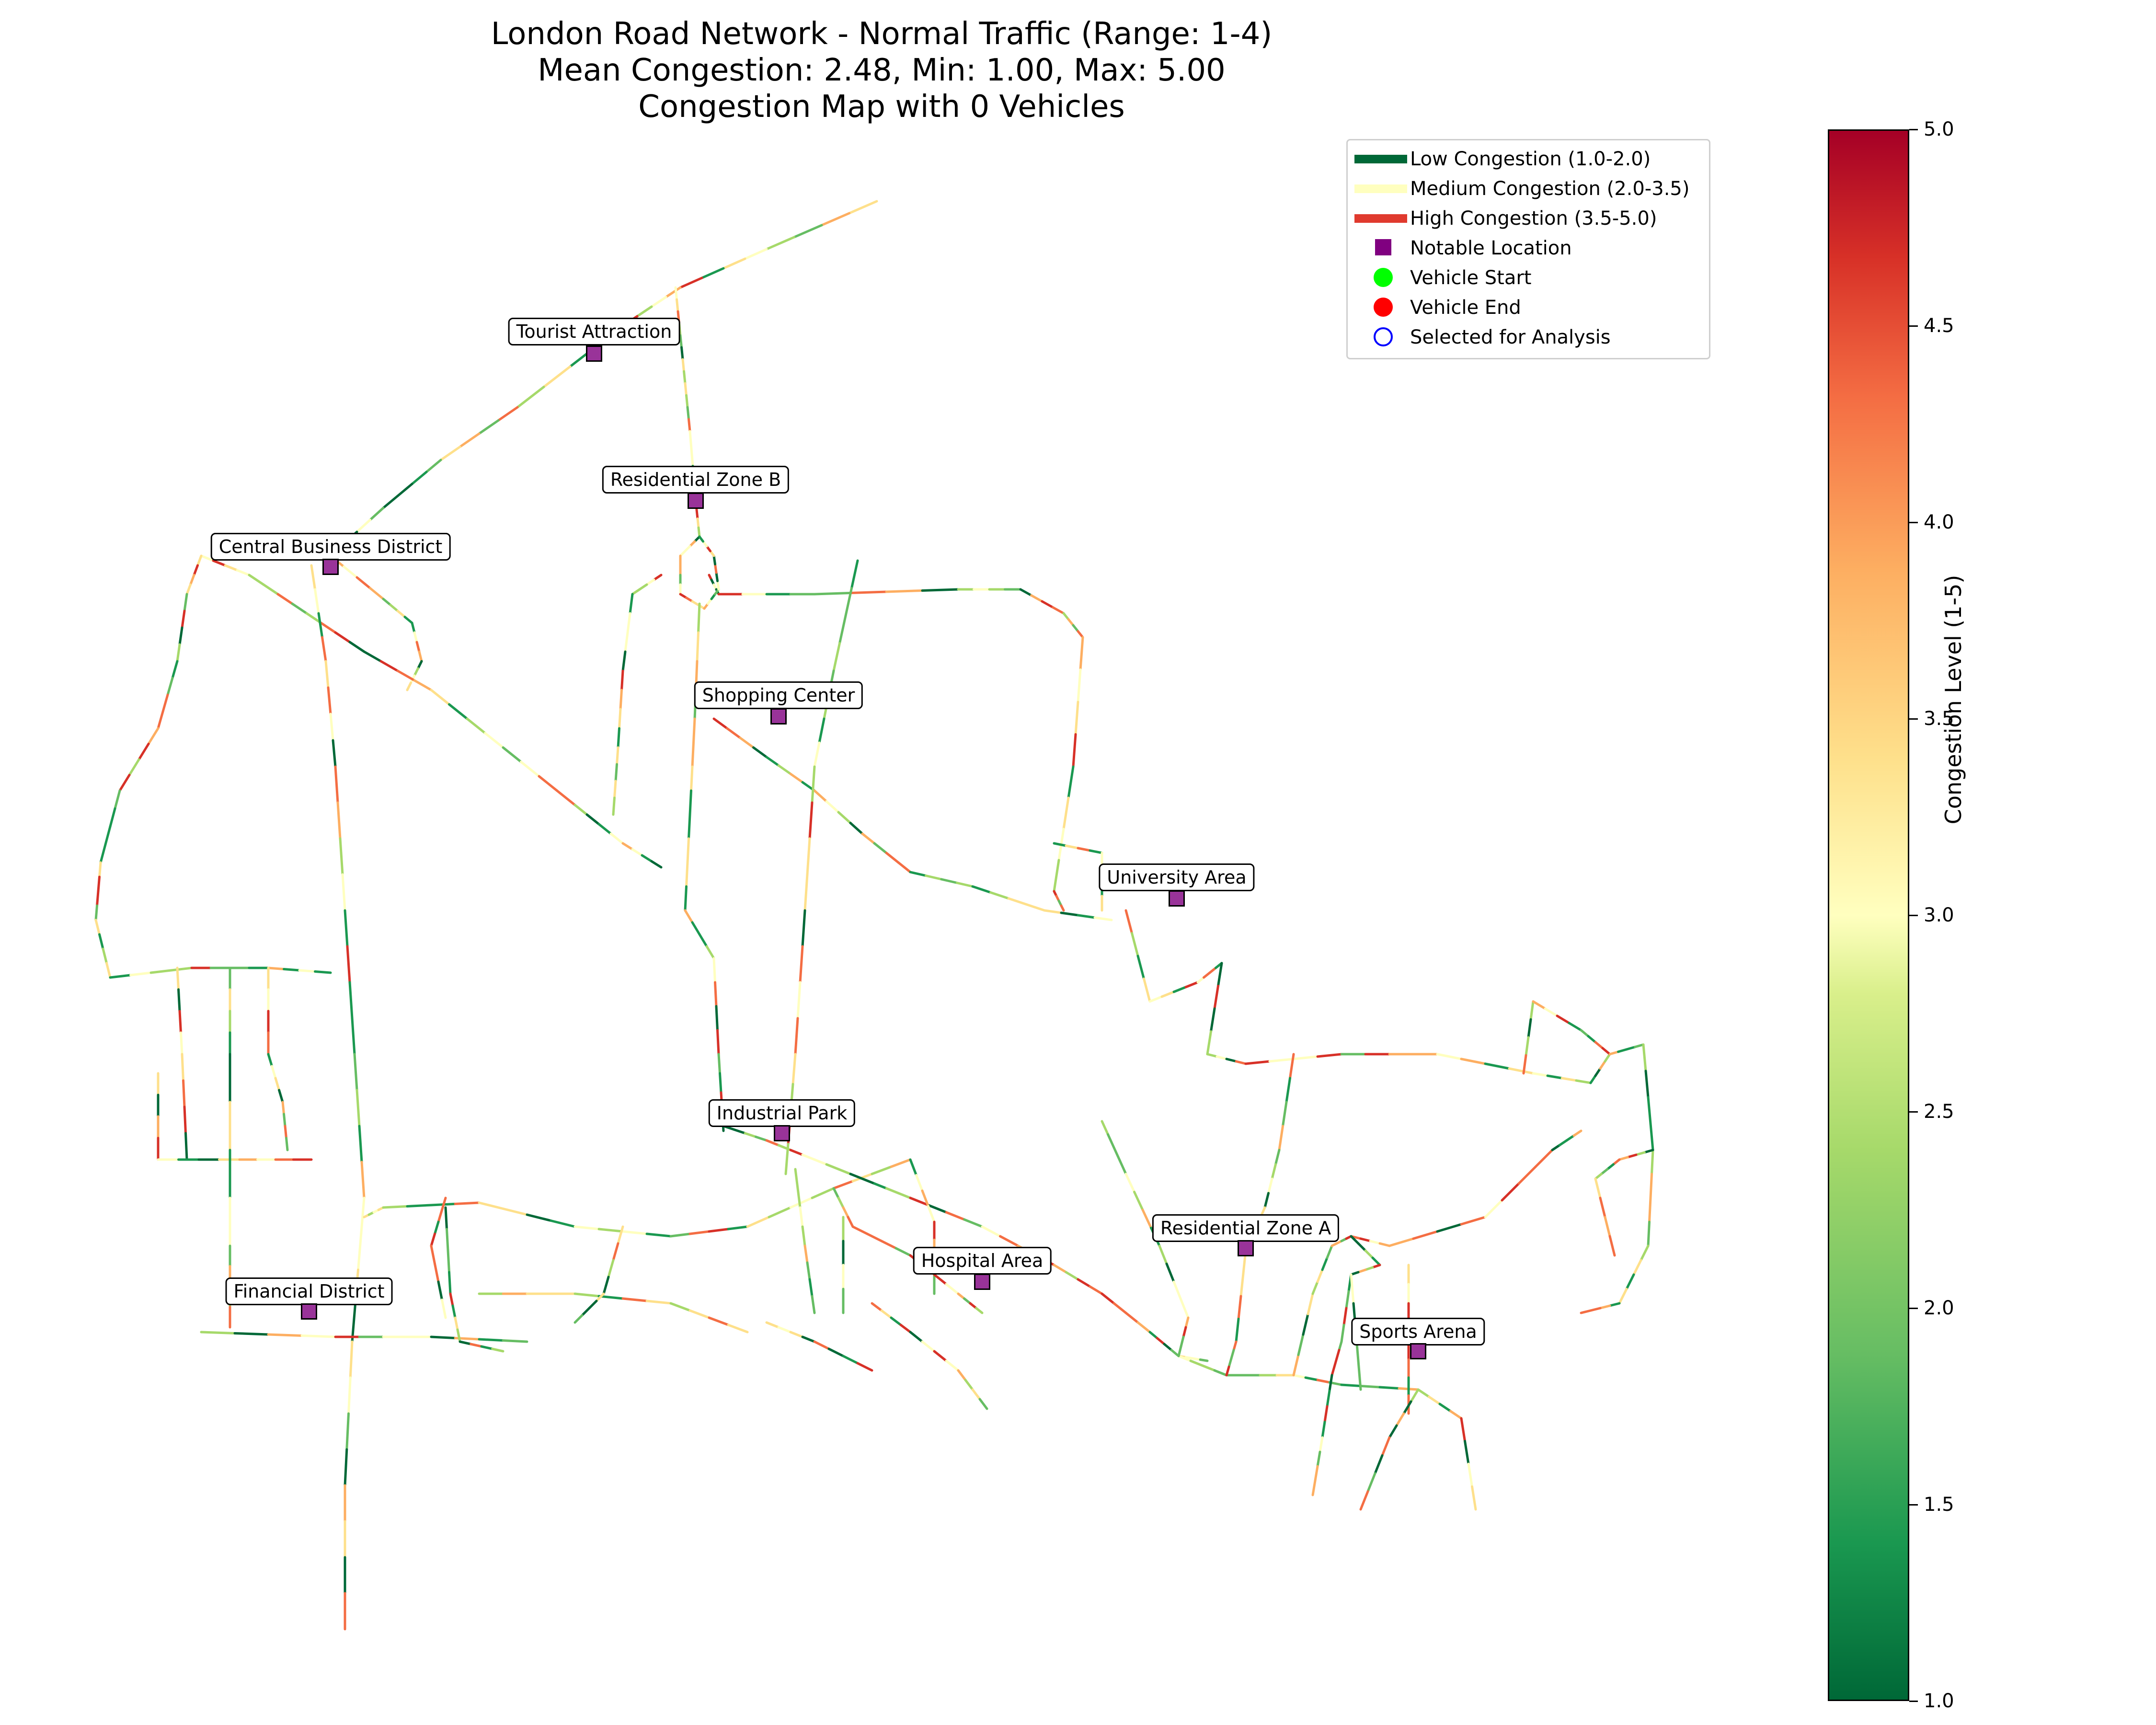  Describe the element at coordinates (1868, 915) in the screenshot. I see `colorbar` at that location.